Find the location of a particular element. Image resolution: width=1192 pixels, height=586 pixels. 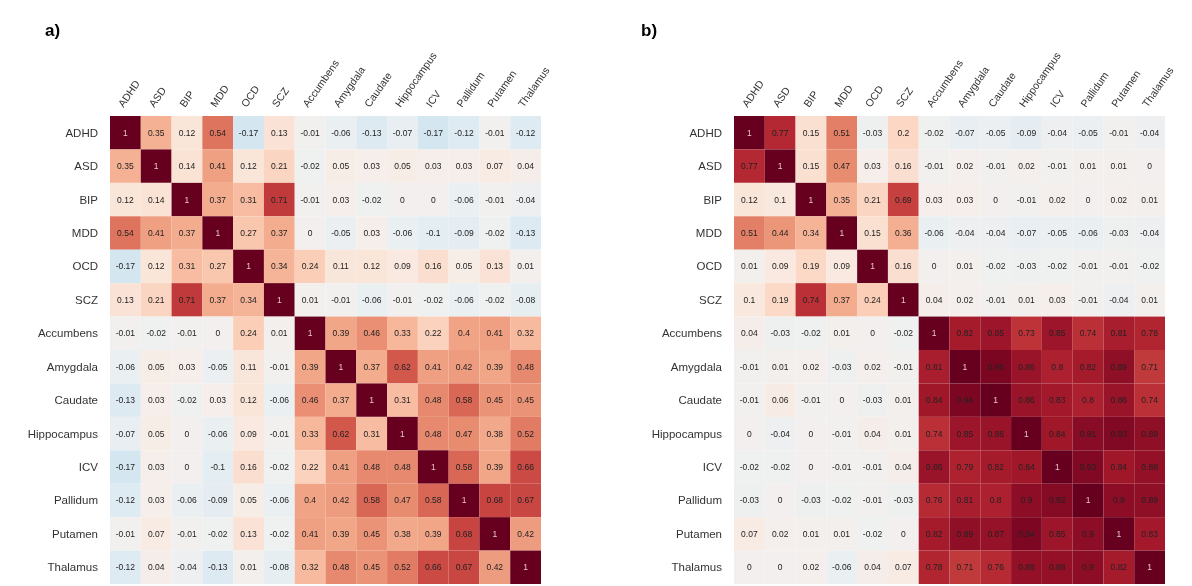

y-tick-label: Amygdala is located at coordinates (72, 366).